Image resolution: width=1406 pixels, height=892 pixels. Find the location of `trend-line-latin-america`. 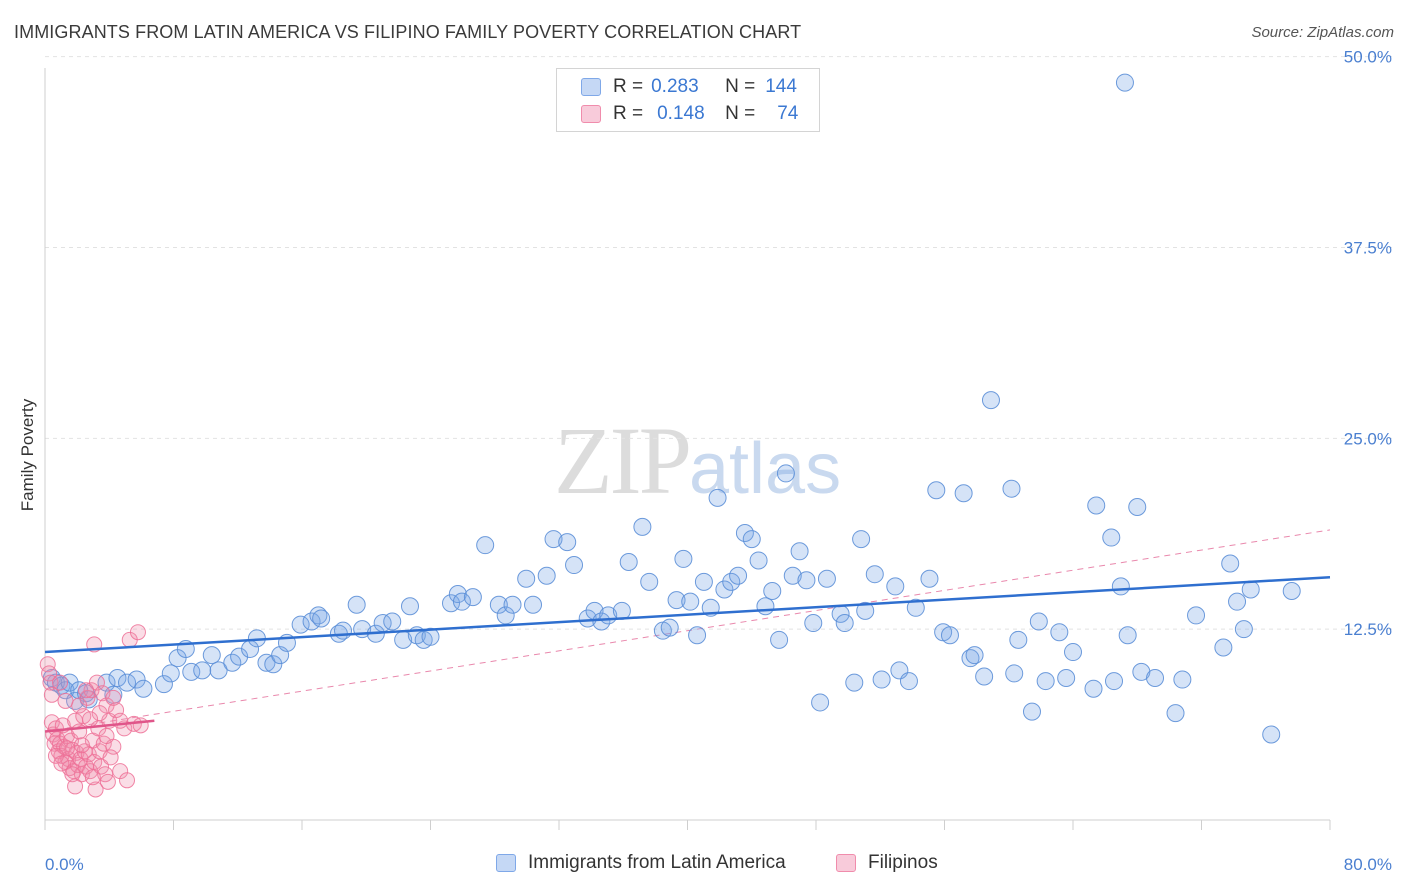

trend-line-latin-america is located at coordinates (687, 614).